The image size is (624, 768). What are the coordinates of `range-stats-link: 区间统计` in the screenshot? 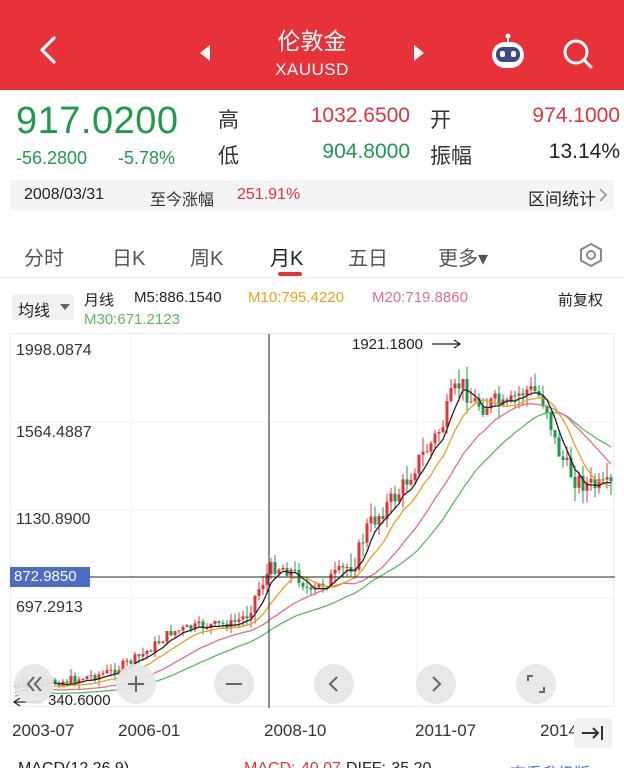 It's located at (562, 199).